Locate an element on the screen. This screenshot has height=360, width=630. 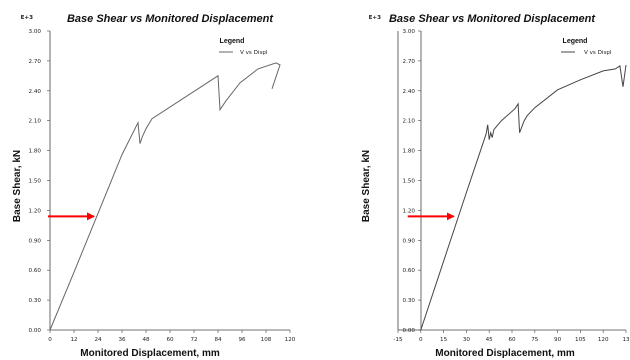
x-tick-label: 36 is located at coordinates (122, 340).